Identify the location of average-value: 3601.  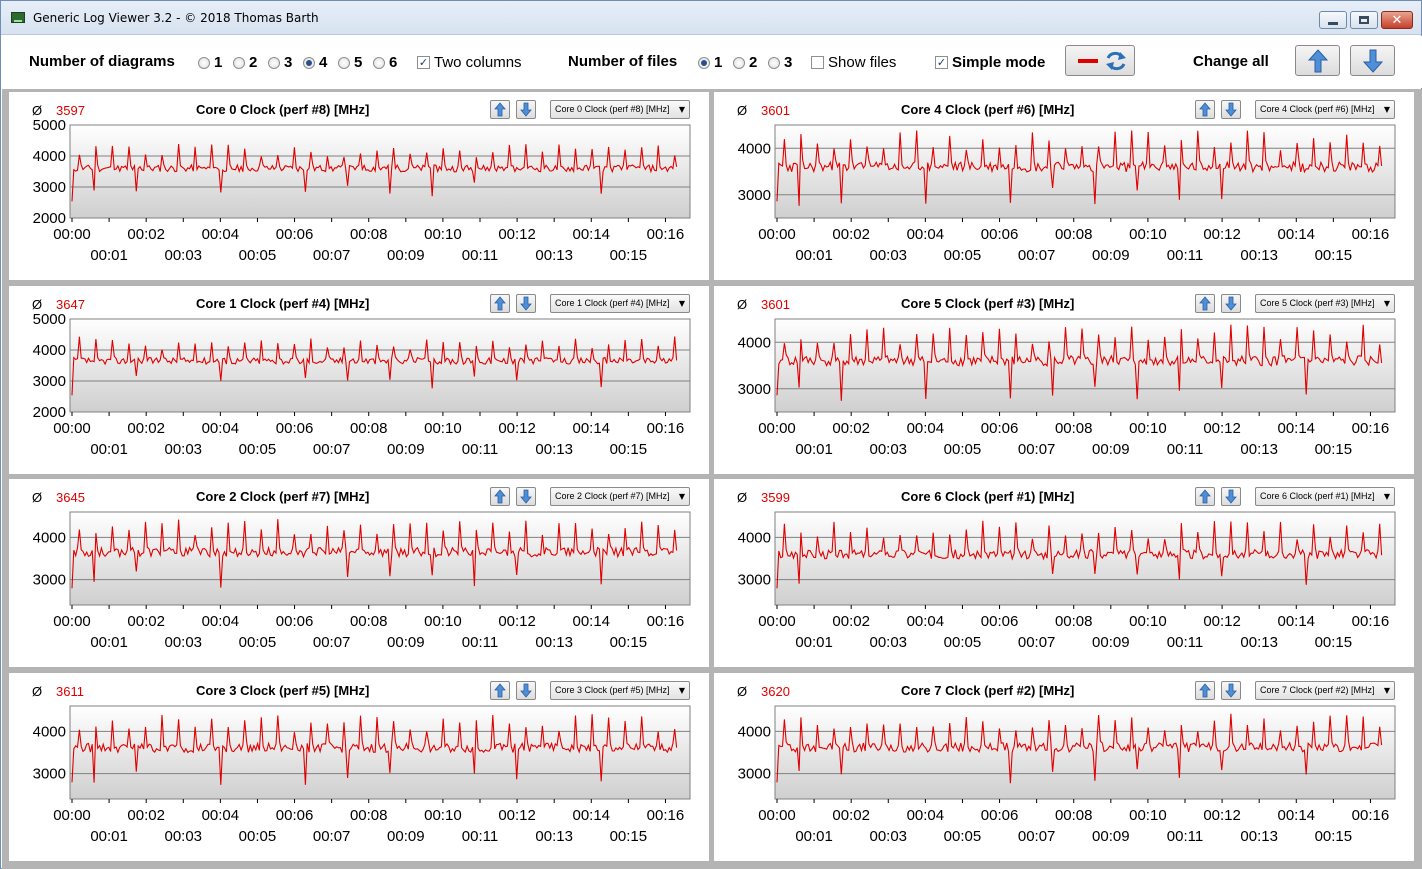
(775, 304).